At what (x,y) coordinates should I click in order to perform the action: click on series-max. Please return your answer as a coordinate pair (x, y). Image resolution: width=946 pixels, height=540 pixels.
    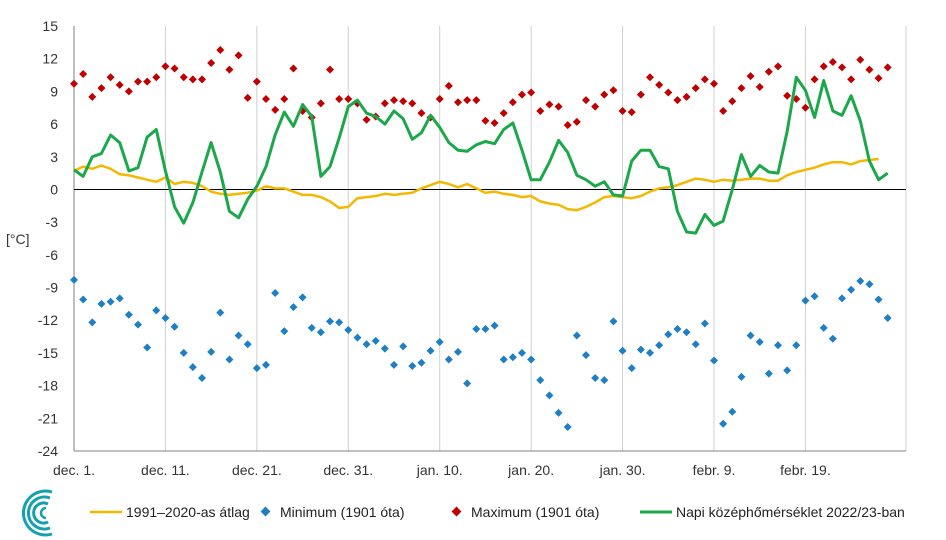
    Looking at the image, I should click on (481, 87).